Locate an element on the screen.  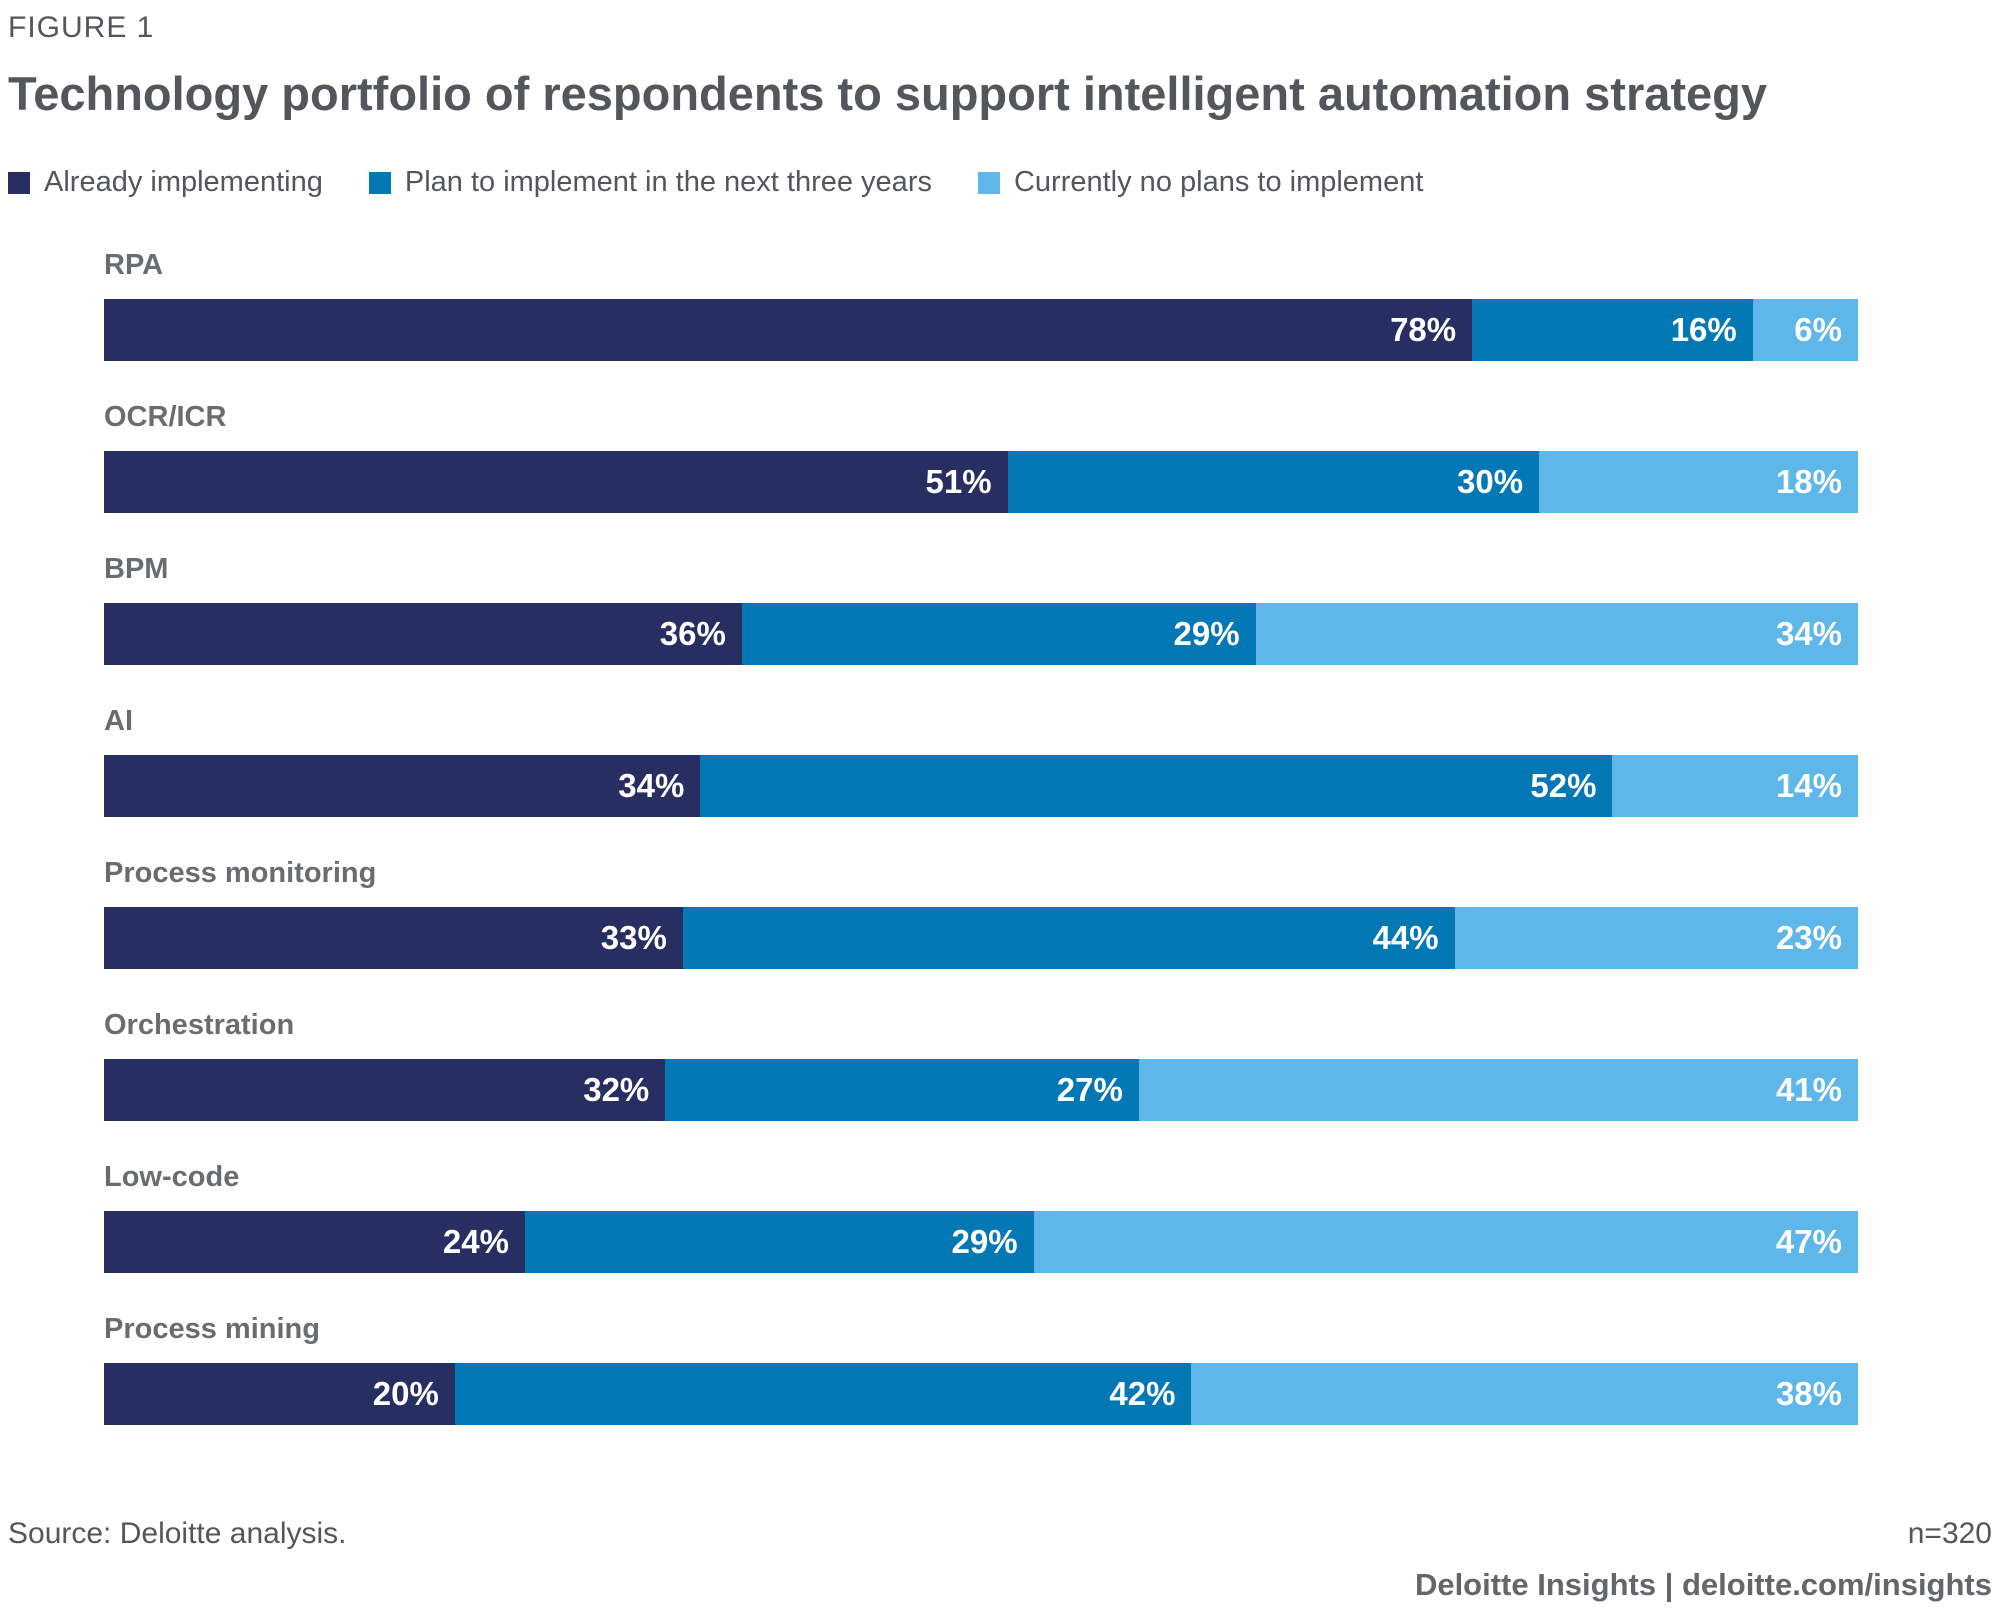
bar-segment: 42% is located at coordinates (823, 1394).